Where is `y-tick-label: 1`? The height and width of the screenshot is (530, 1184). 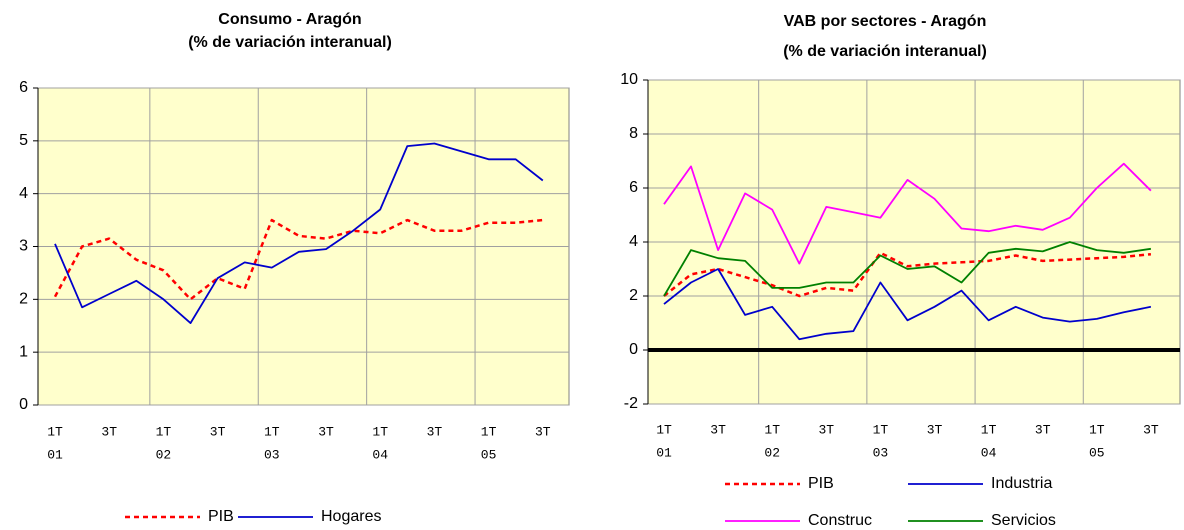
y-tick-label: 1 is located at coordinates (23, 351).